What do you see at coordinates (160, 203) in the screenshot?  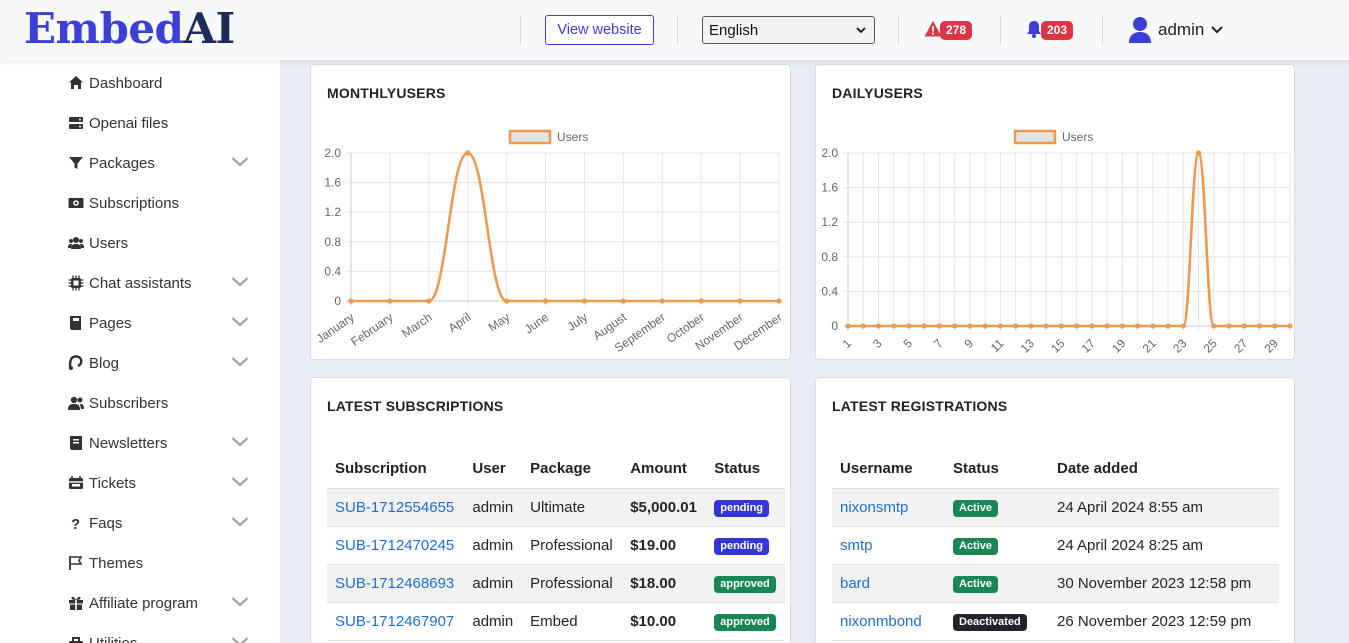 I see `sidebar-item-subscriptions: Subscriptions` at bounding box center [160, 203].